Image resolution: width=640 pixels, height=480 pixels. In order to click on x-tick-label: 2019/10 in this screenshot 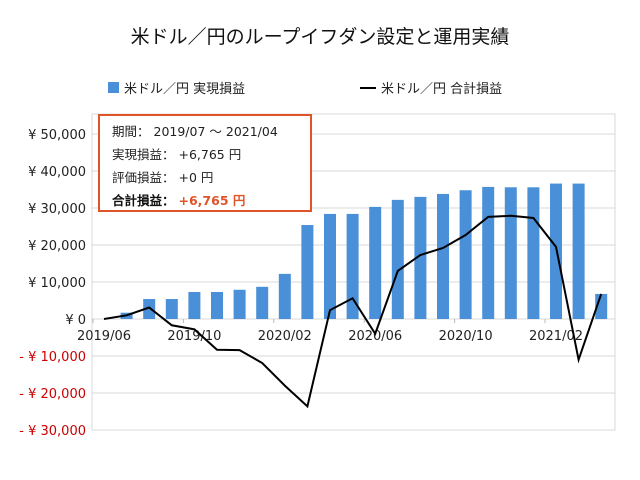, I will do `click(194, 336)`.